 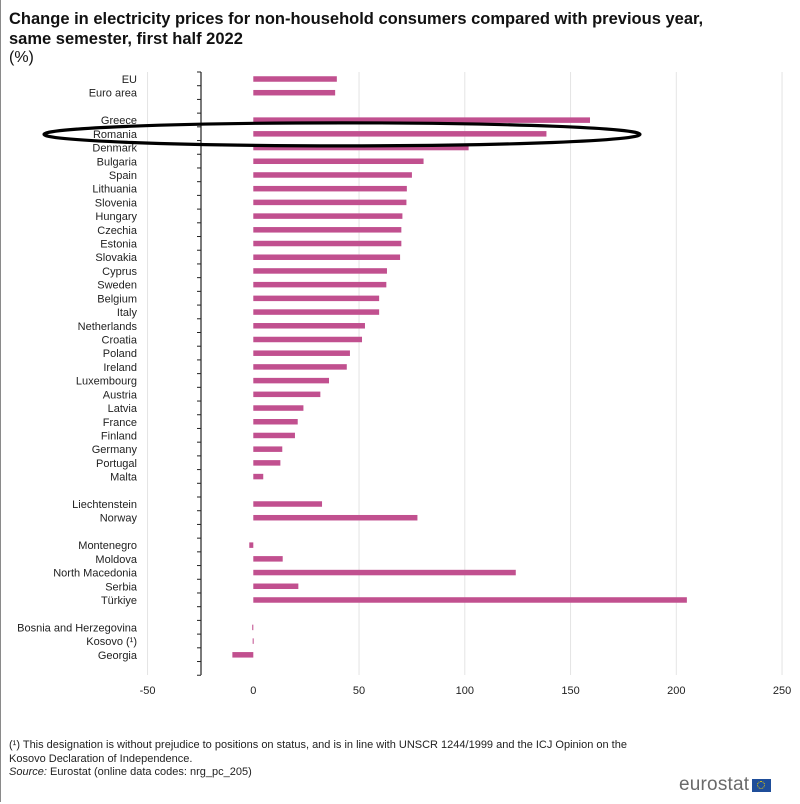 I want to click on bar-croatia, so click(x=308, y=339).